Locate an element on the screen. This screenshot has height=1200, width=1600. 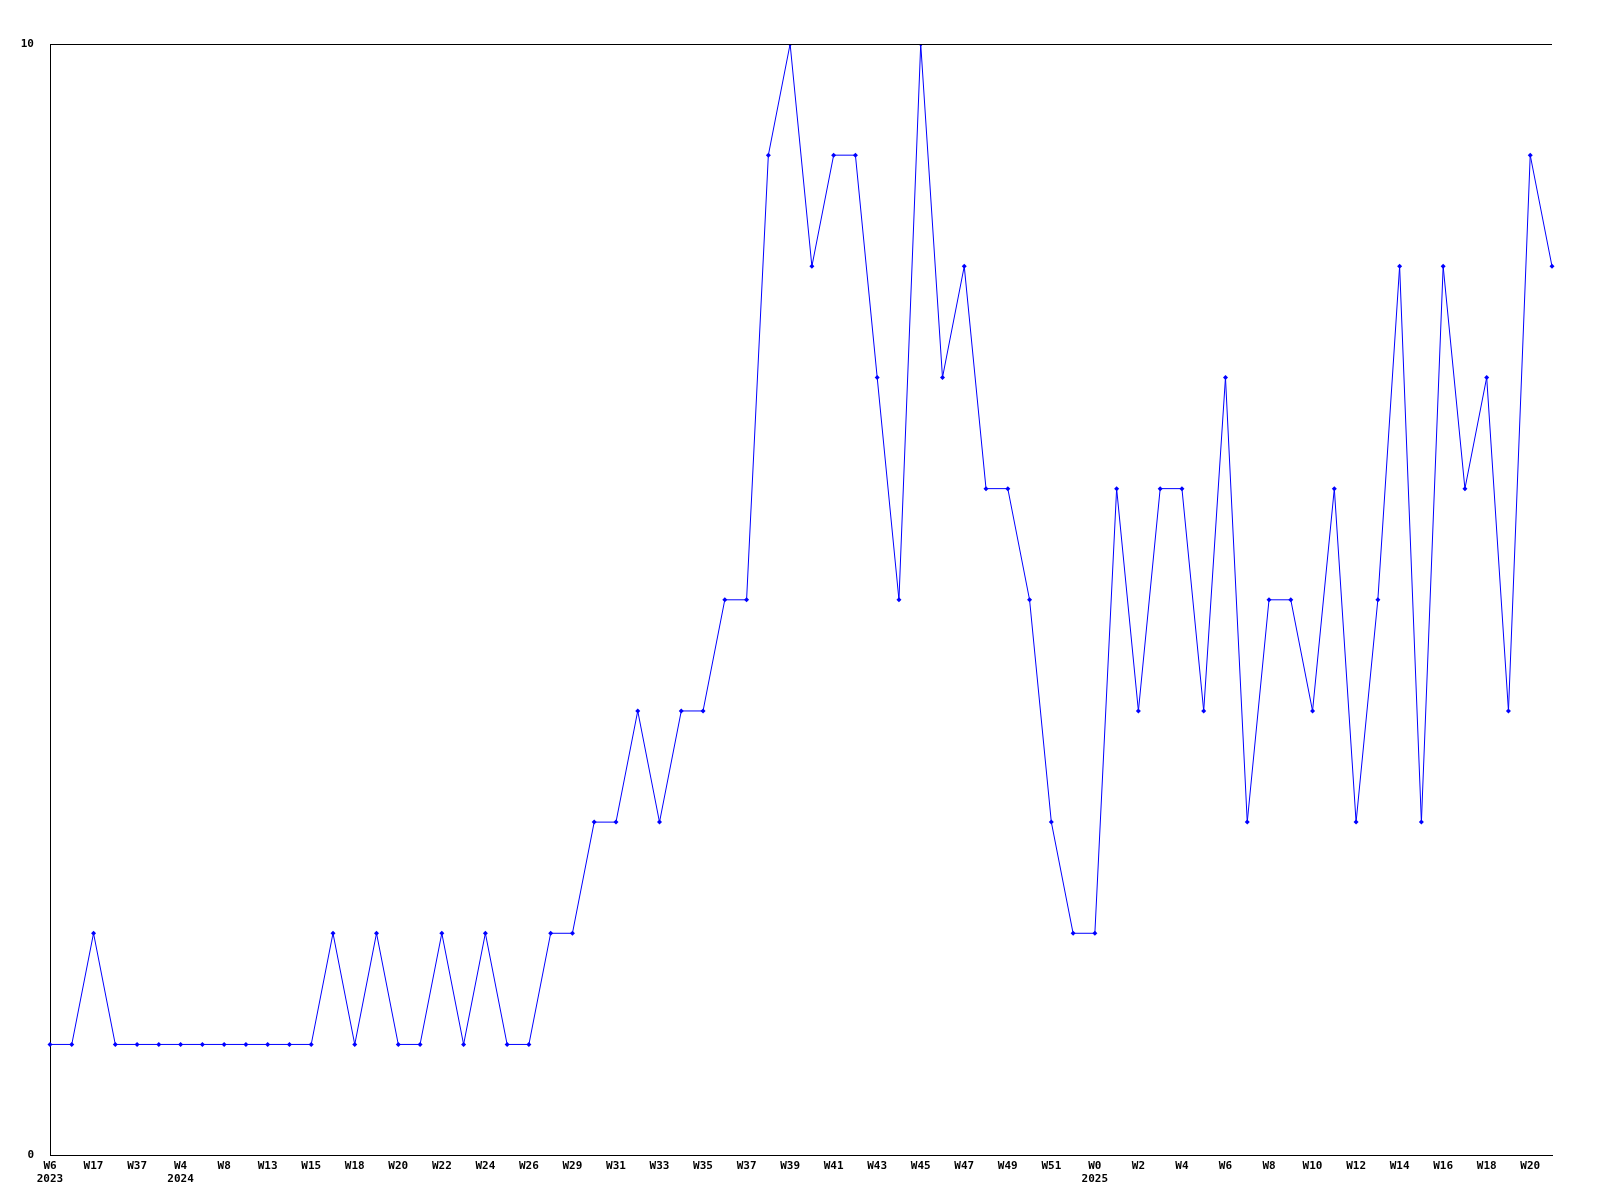
x-tick-label: W35 is located at coordinates (703, 1166).